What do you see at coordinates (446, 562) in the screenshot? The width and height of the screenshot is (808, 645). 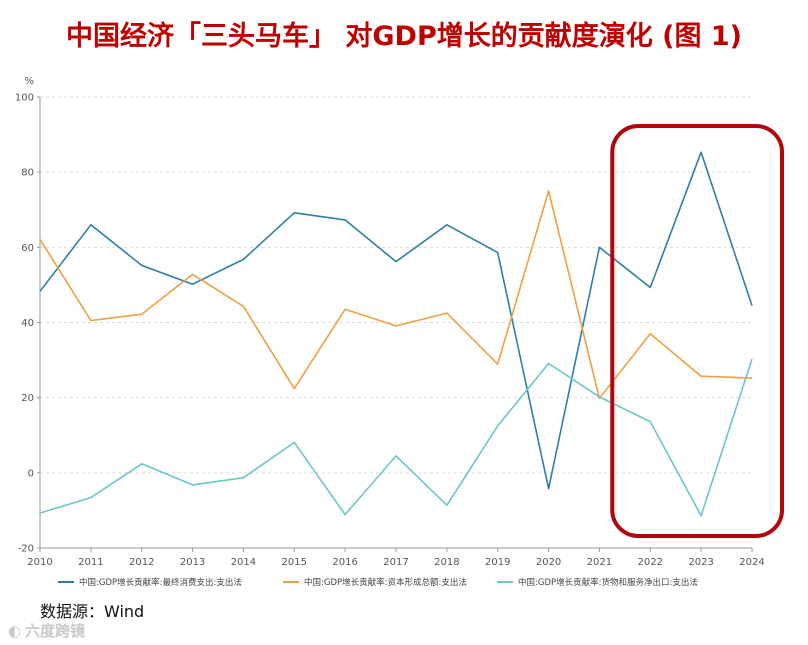 I see `x-tick-label: 2018` at bounding box center [446, 562].